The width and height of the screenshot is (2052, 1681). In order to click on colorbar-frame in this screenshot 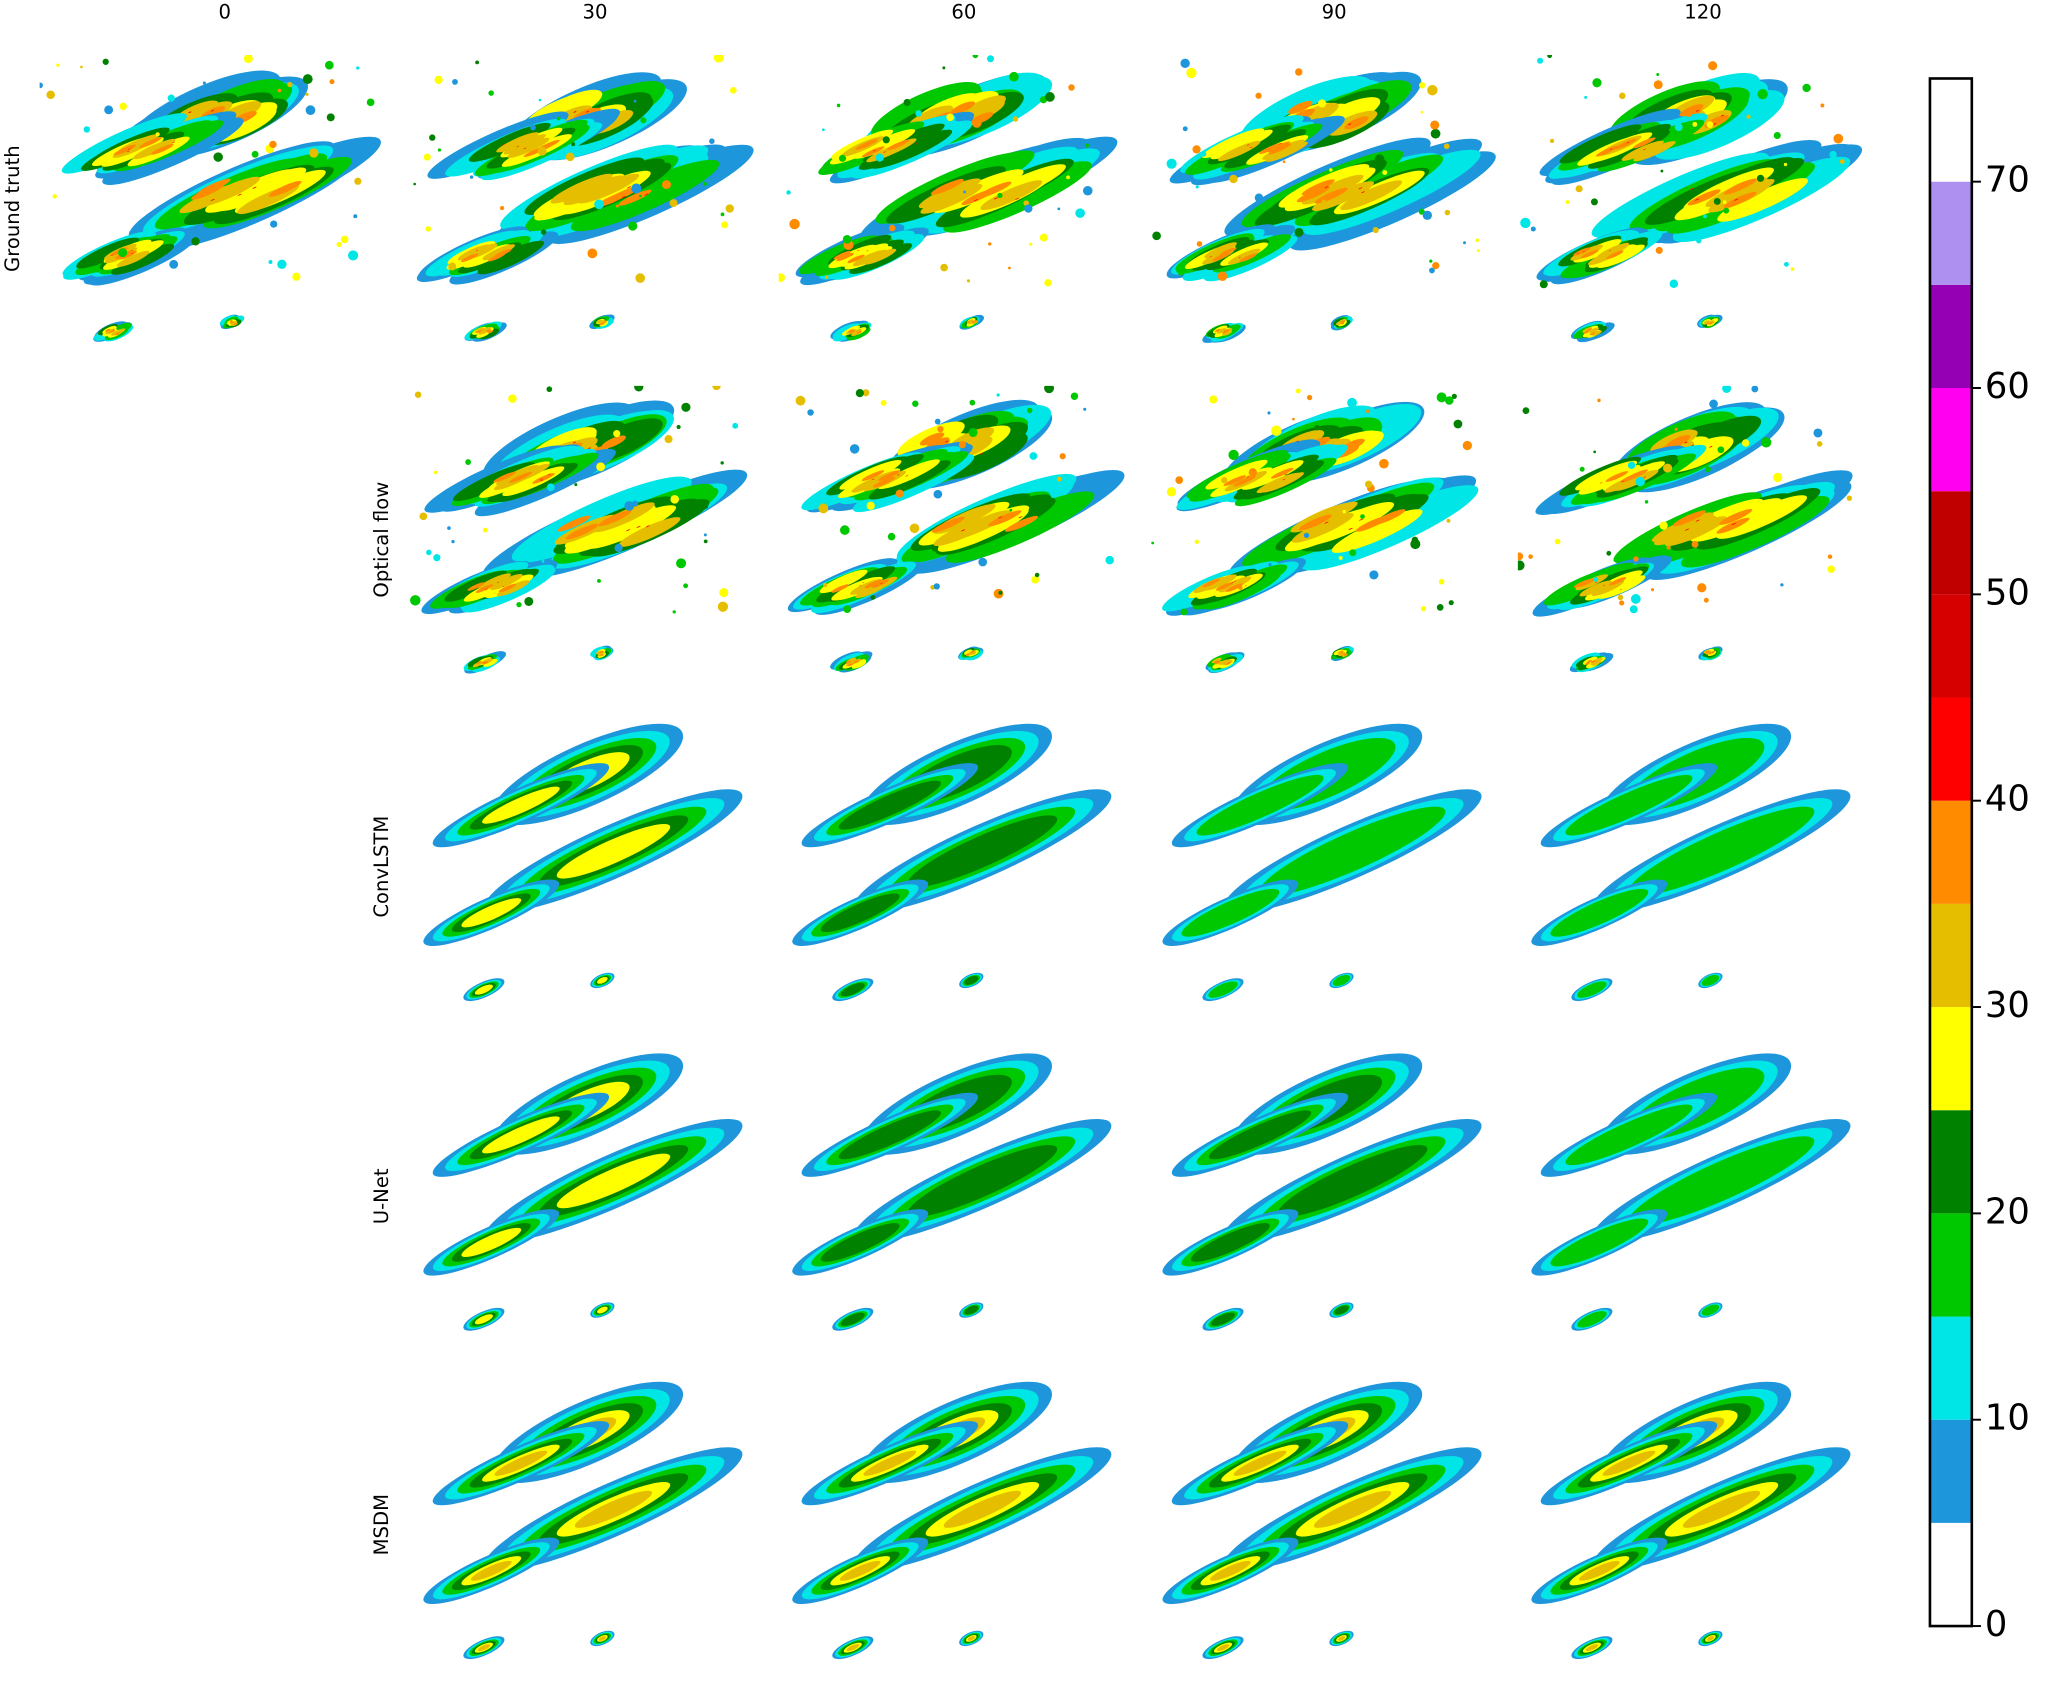, I will do `click(1951, 852)`.